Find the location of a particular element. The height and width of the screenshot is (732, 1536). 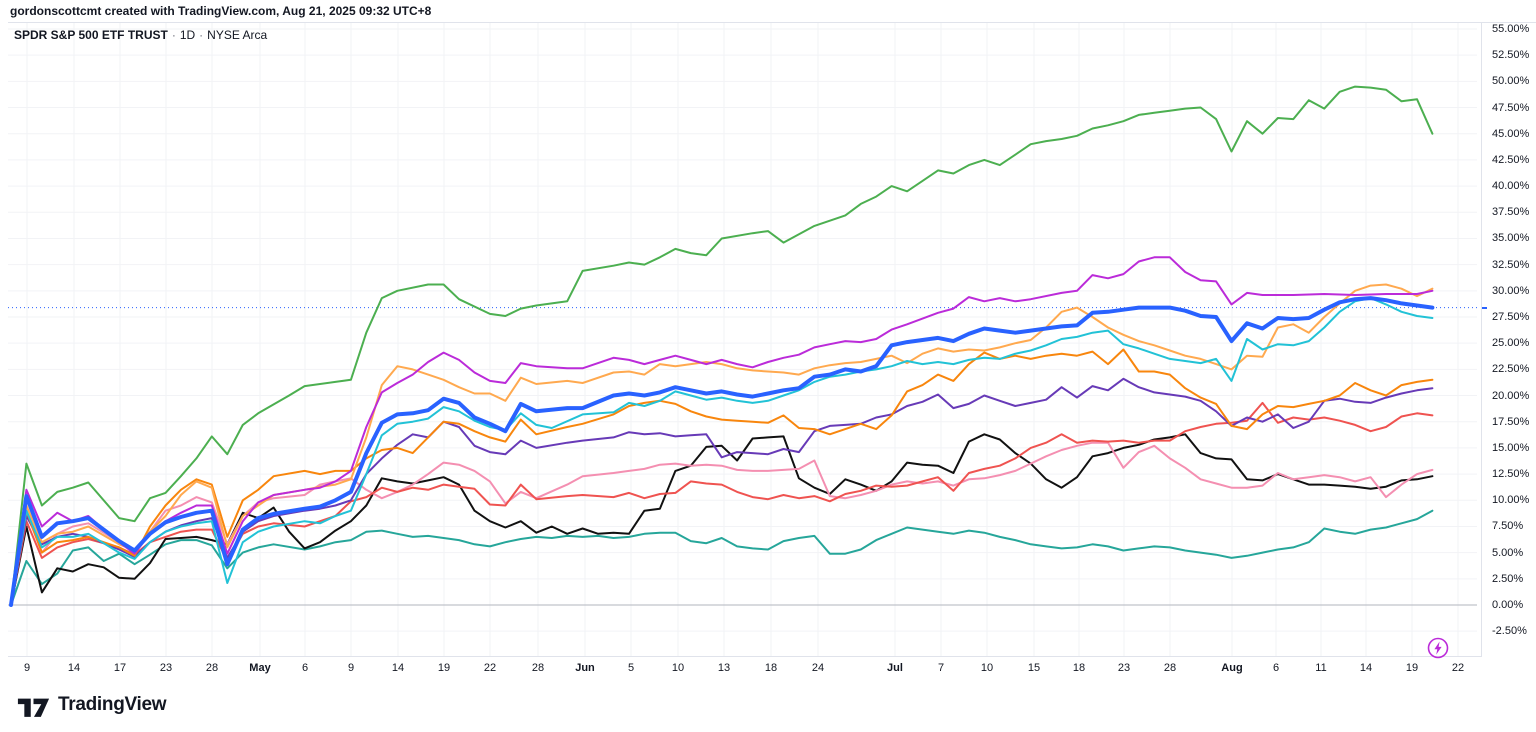

y-axis-label: 37.50% is located at coordinates (1511, 212).